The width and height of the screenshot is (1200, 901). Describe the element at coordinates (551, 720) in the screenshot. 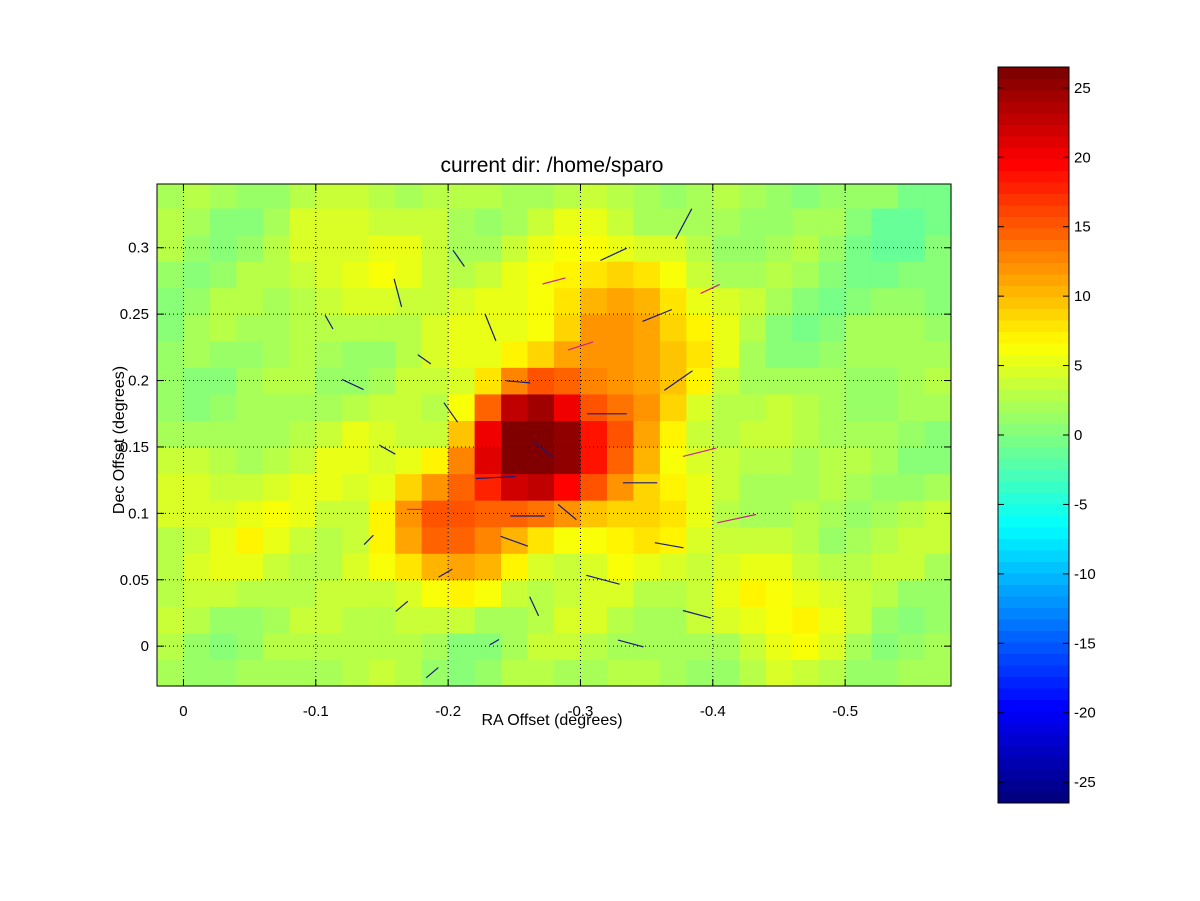

I see `x-axis-label: RA Offset (degrees)` at that location.